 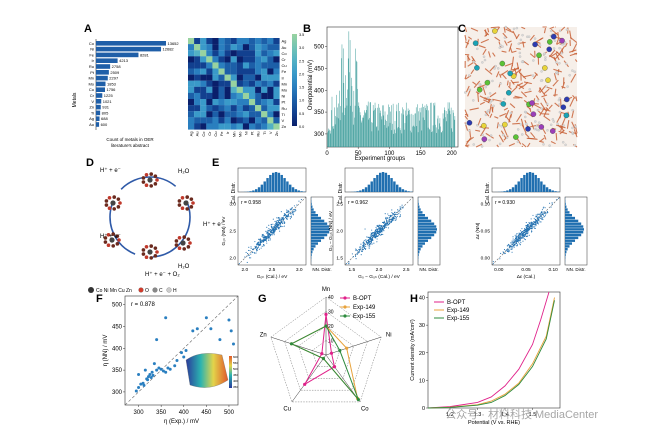 I want to click on panel-f-letter: F, so click(x=99, y=299).